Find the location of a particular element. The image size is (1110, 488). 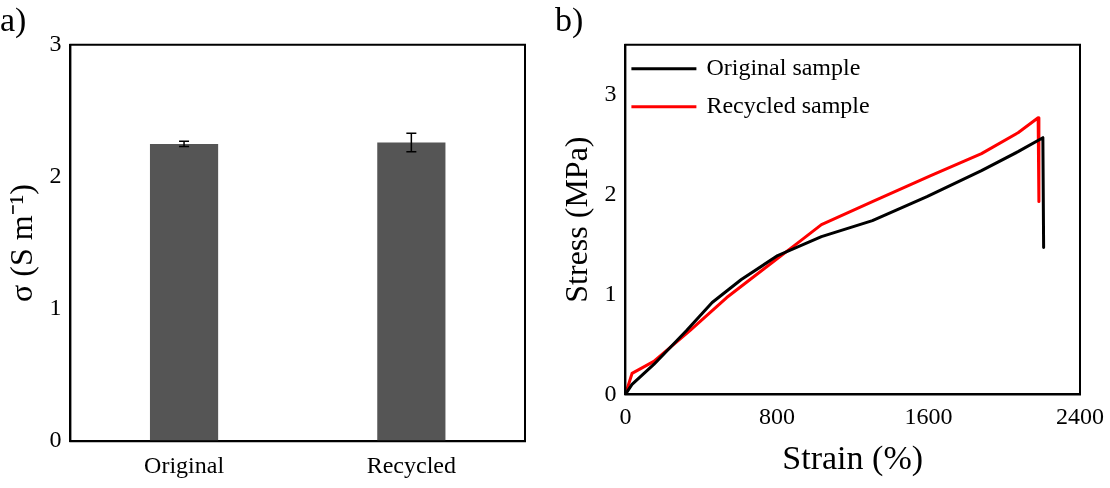

x-tick-label: 2400 is located at coordinates (1080, 416).